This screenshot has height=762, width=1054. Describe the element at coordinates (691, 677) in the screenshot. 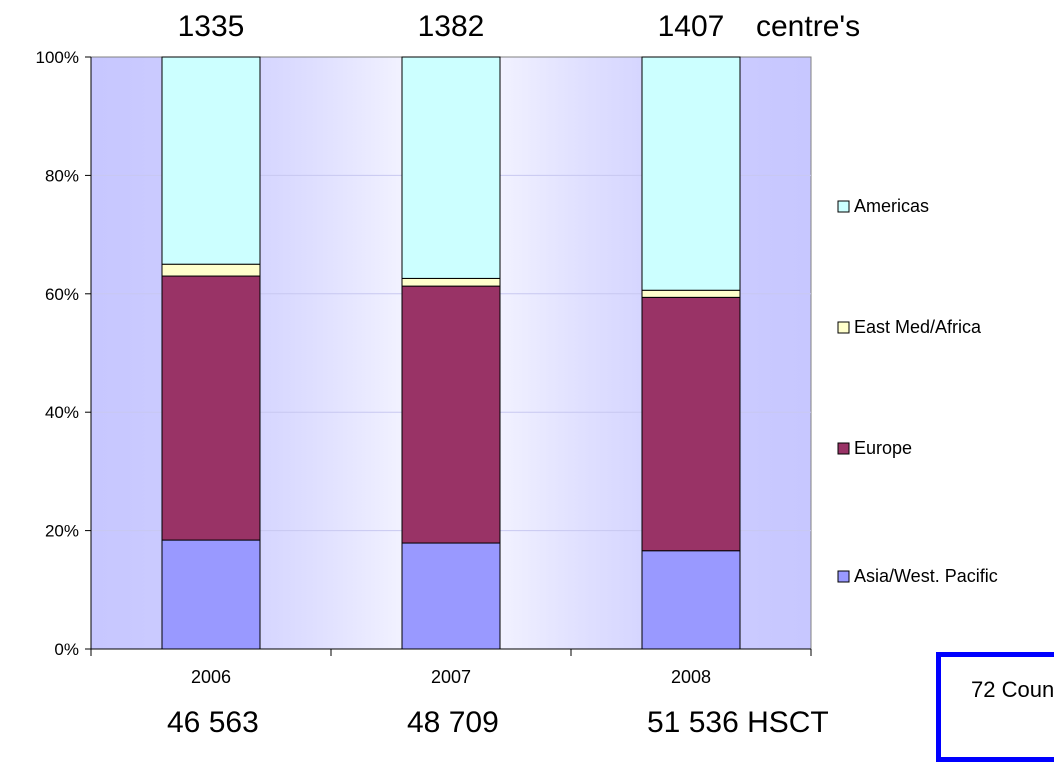

I see `x-tick-label: 2008` at that location.